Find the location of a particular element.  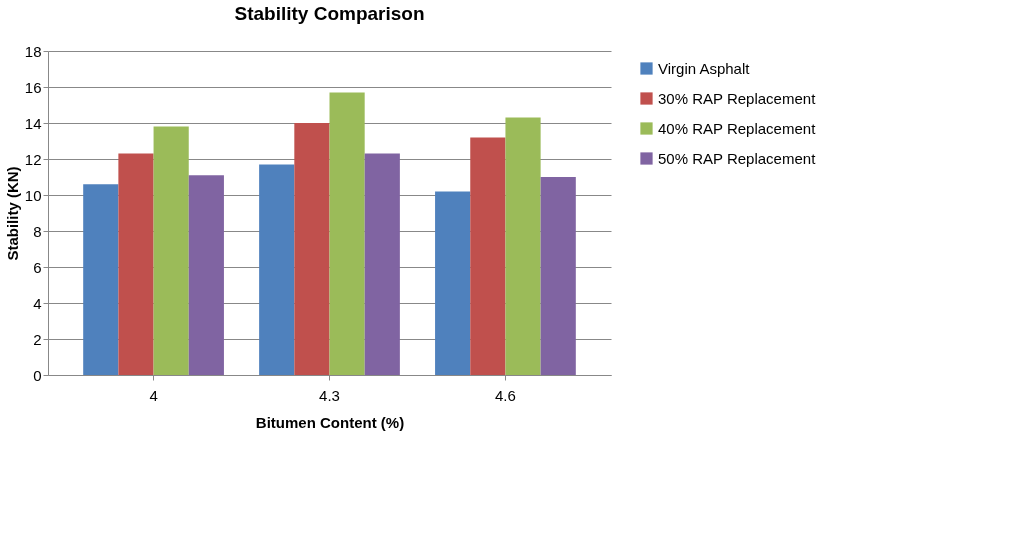

y-tick-label: 0 is located at coordinates (37, 375).